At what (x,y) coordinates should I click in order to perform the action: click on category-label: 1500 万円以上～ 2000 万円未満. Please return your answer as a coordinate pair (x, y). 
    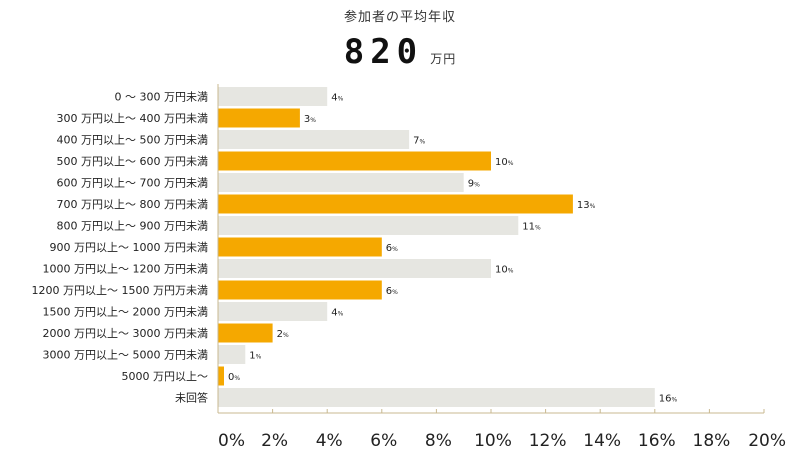
    Looking at the image, I should click on (125, 312).